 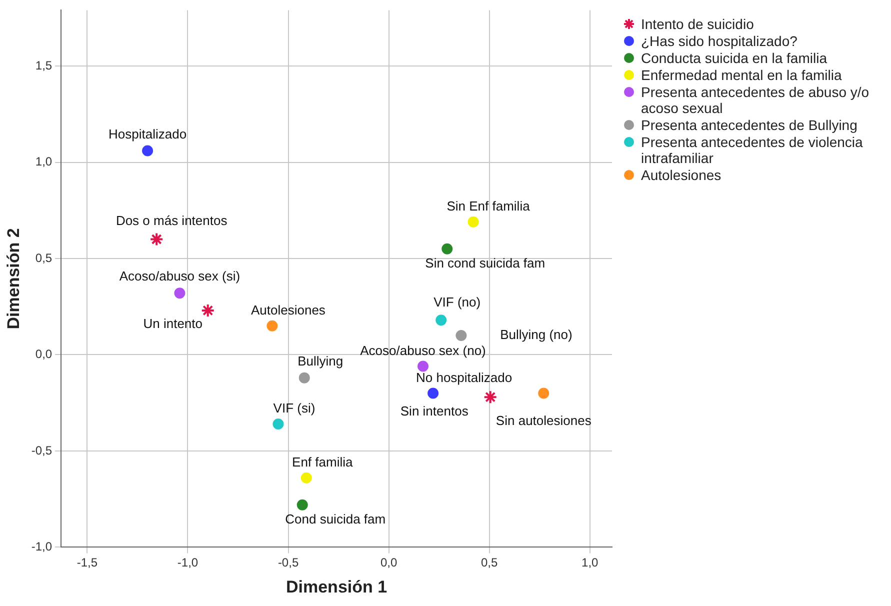 I want to click on y-tick-label: 1,5, so click(x=43, y=65).